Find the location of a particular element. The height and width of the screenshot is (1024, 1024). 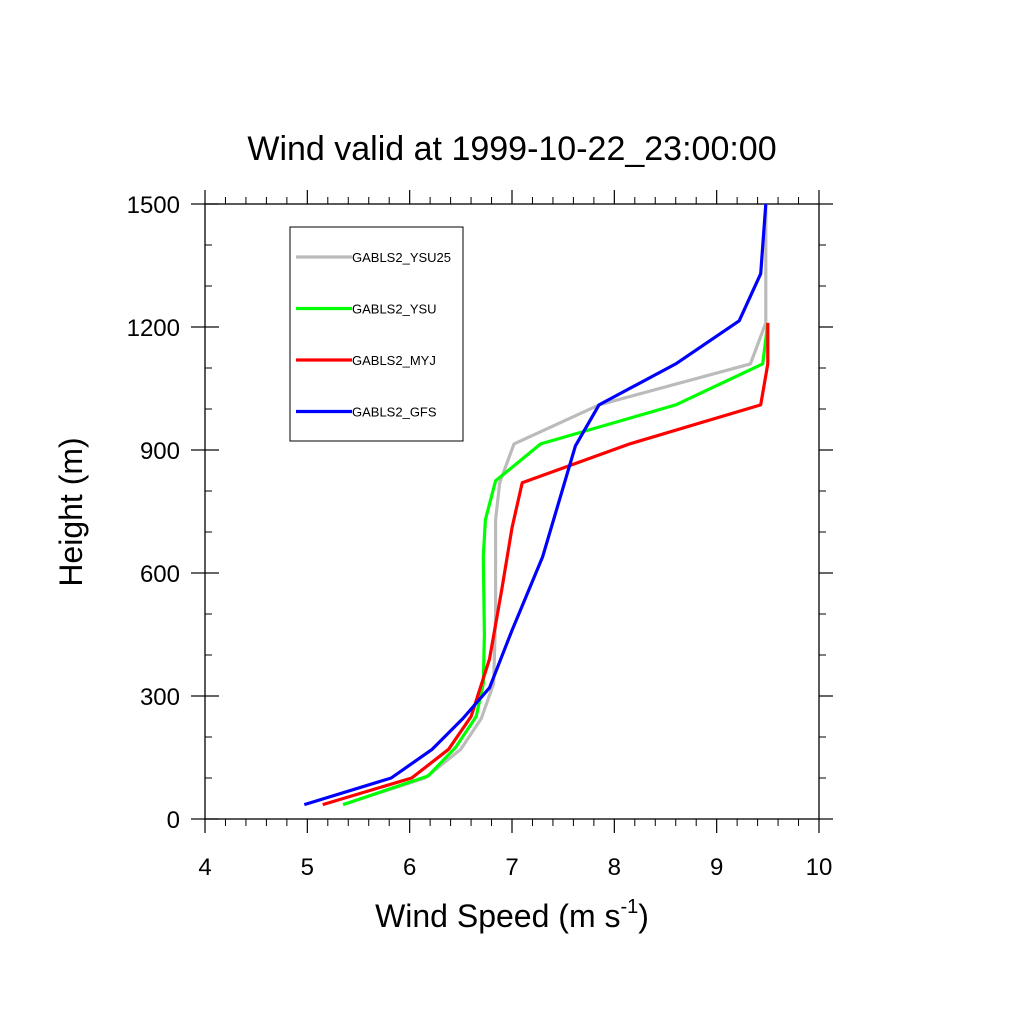

x-axis-label-superscript: -1 is located at coordinates (629, 907).